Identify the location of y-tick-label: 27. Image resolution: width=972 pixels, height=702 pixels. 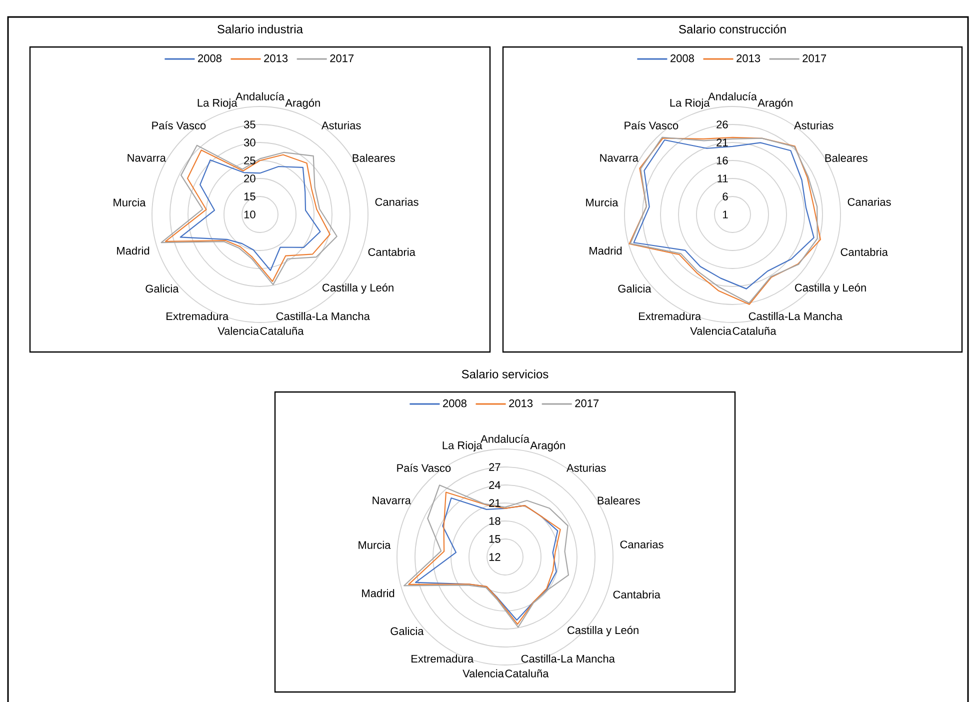
(494, 467).